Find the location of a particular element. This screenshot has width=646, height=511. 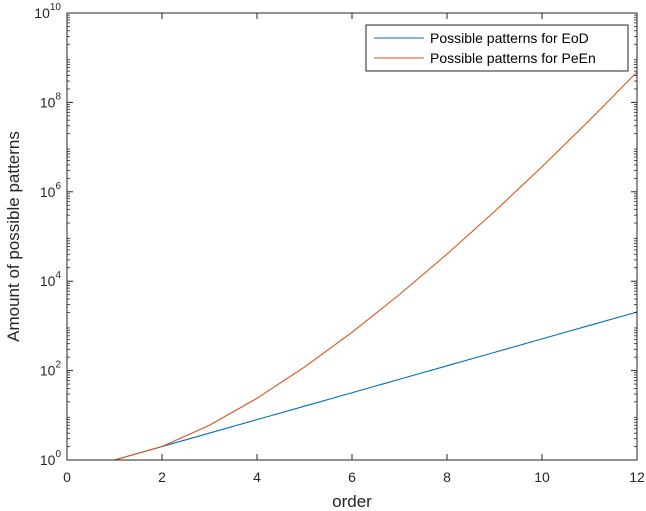

y-tick-exponent: 8 is located at coordinates (58, 96).